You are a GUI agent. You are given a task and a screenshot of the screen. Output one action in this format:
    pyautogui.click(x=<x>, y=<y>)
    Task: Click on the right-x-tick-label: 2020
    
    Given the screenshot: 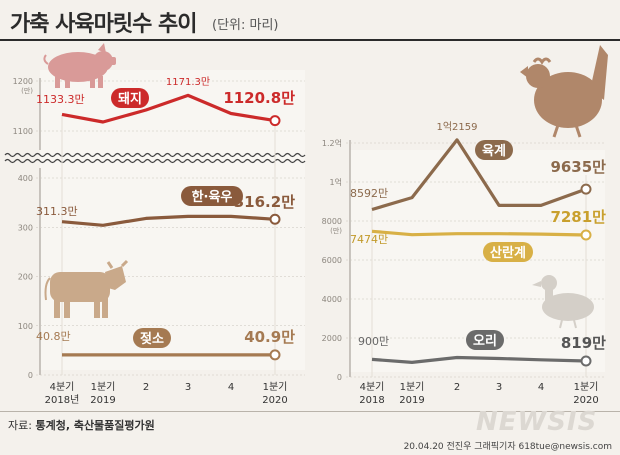 What is the action you would take?
    pyautogui.click(x=585, y=400)
    